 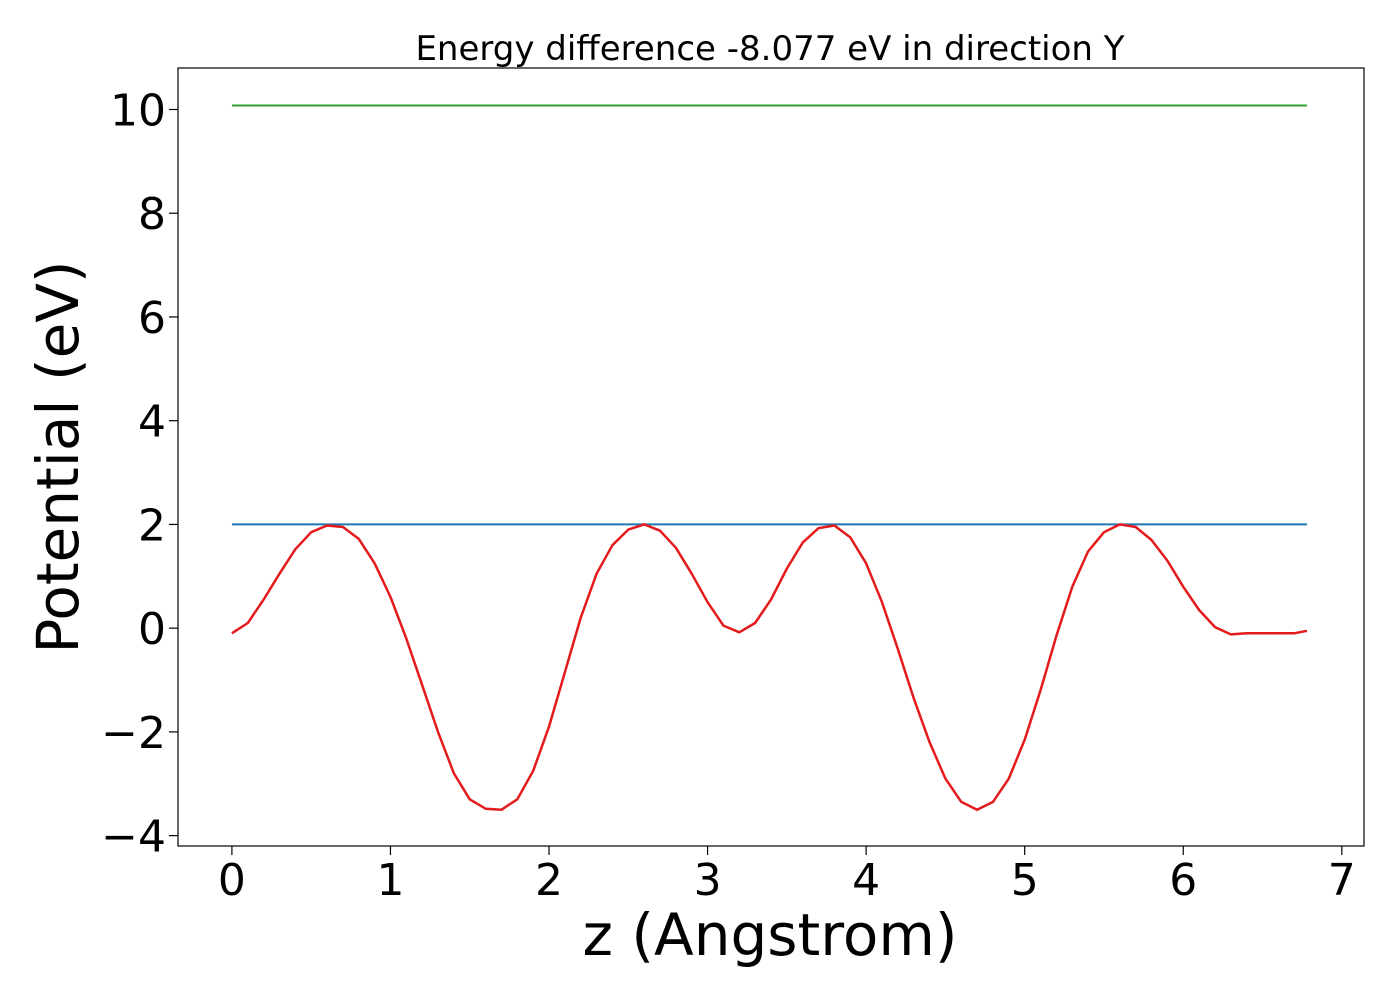 I want to click on x-tick-label: 2, so click(x=549, y=880).